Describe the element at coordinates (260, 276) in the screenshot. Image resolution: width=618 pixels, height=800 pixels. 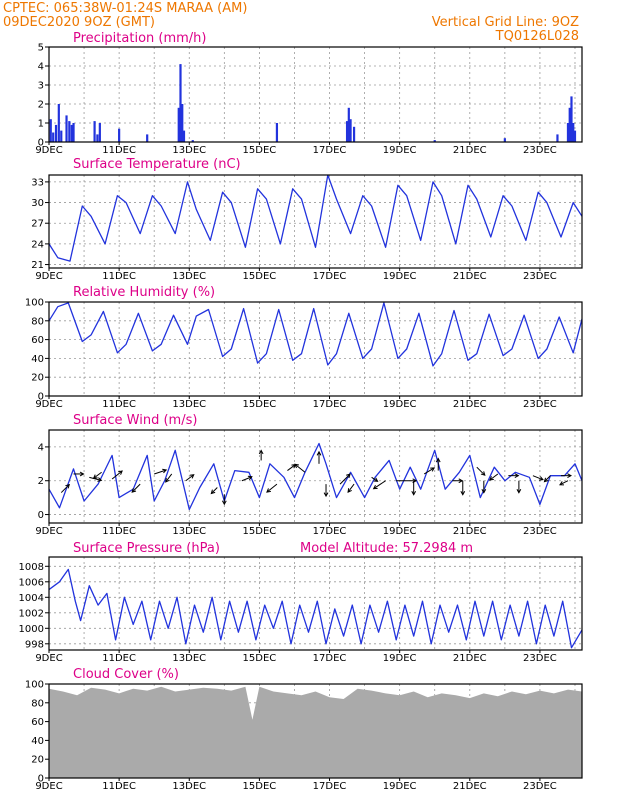
I see `temp-xtick-label: 15DEC` at that location.